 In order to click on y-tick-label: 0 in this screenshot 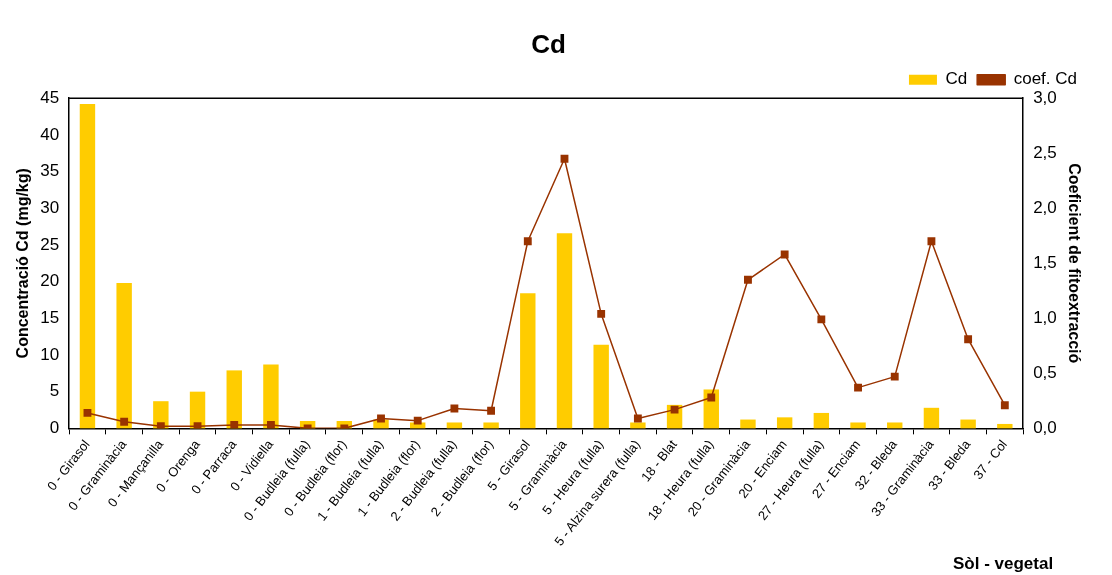, I will do `click(54, 428)`.